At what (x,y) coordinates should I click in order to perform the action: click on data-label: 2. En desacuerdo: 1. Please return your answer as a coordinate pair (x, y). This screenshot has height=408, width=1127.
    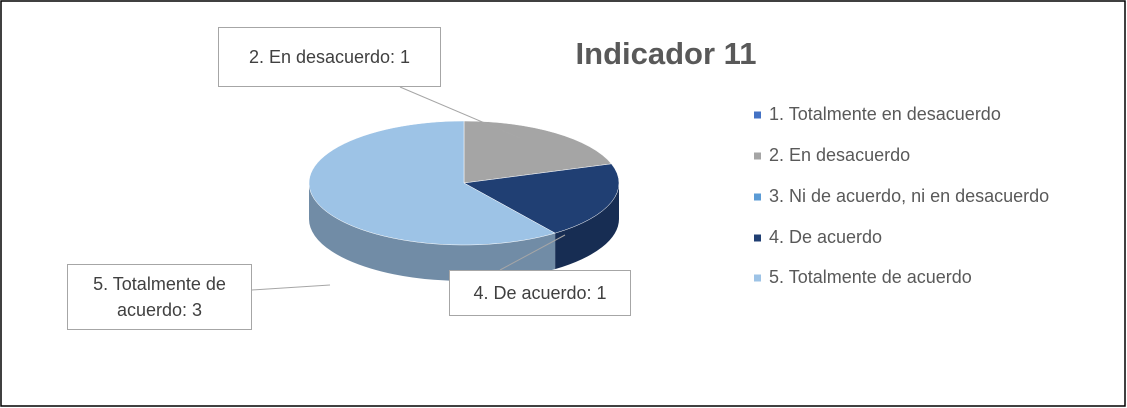
    Looking at the image, I should click on (329, 57).